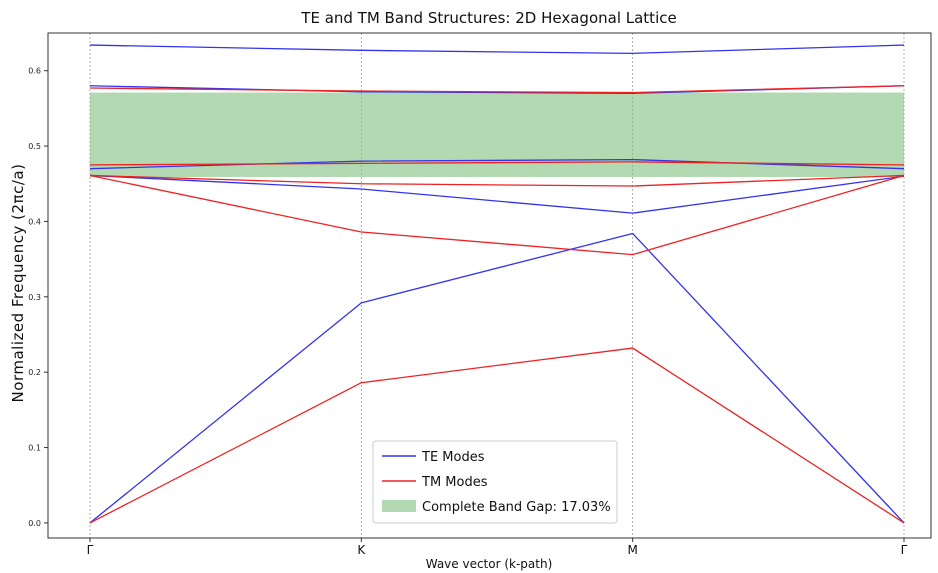 The image size is (938, 573). Describe the element at coordinates (489, 564) in the screenshot. I see `x-axis-label: Wave vector (k-path)` at that location.